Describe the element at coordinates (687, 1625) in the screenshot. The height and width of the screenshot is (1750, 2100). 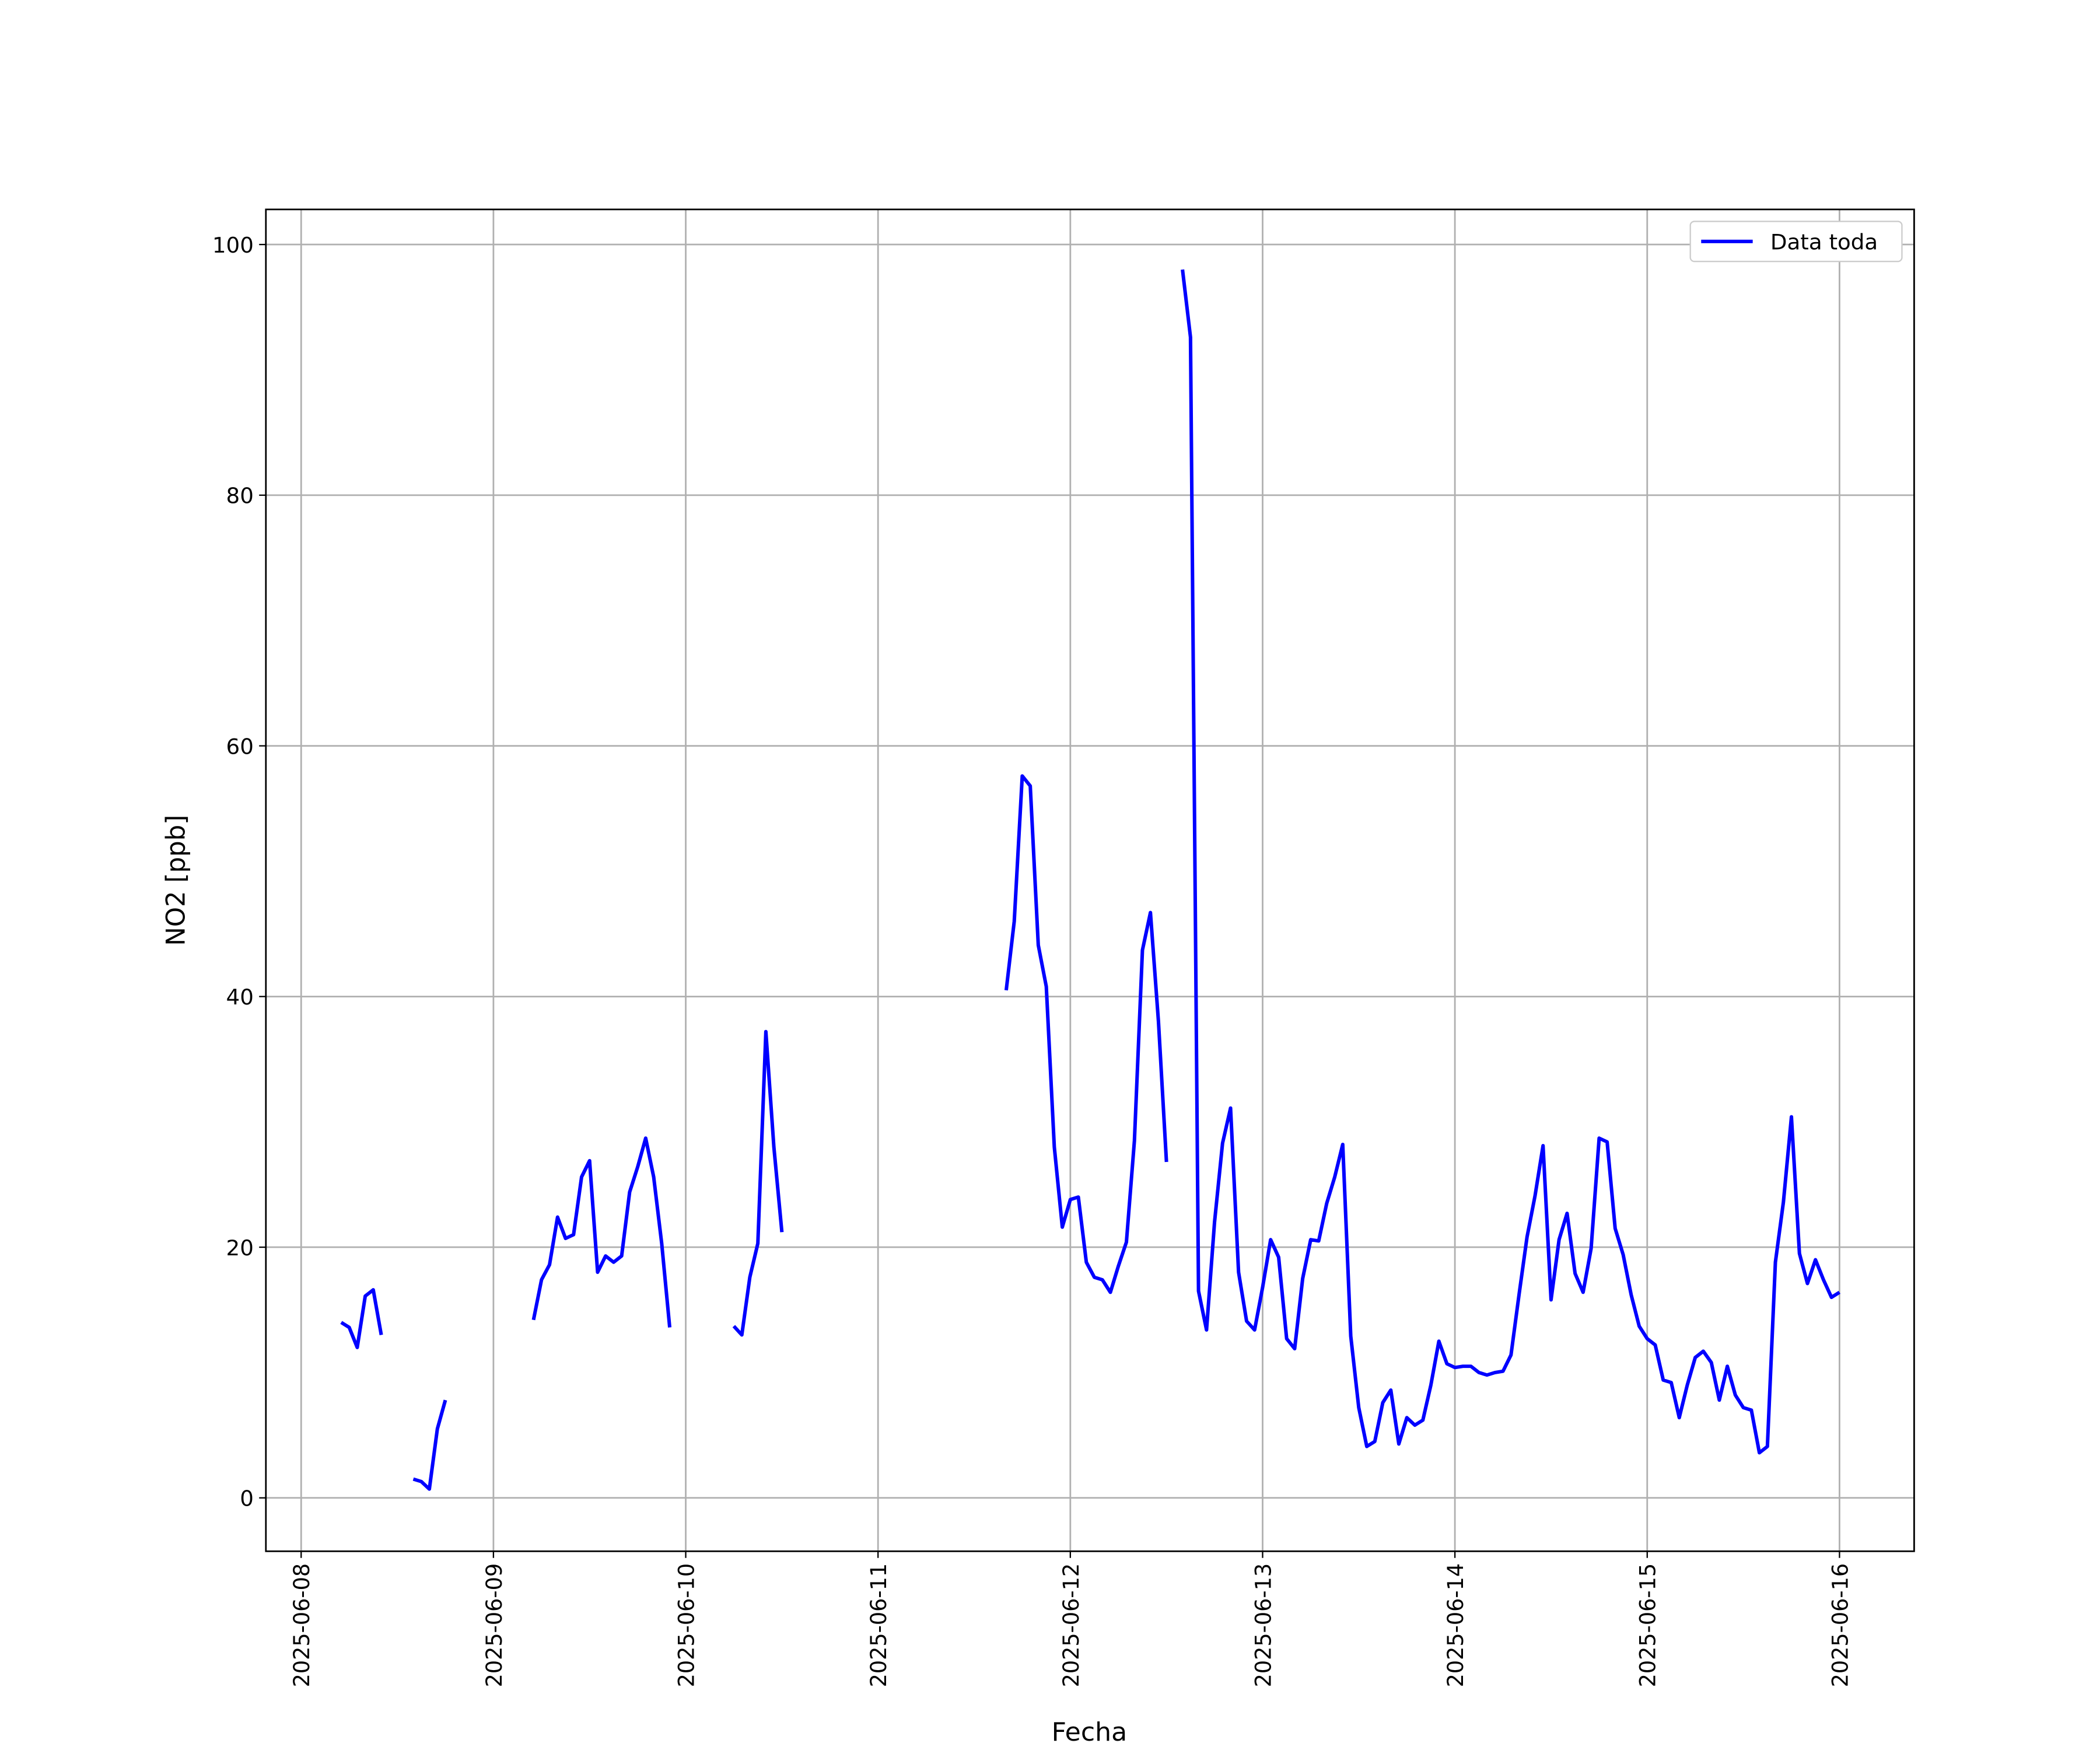
I see `x-tick-label: 2025-06-10` at that location.